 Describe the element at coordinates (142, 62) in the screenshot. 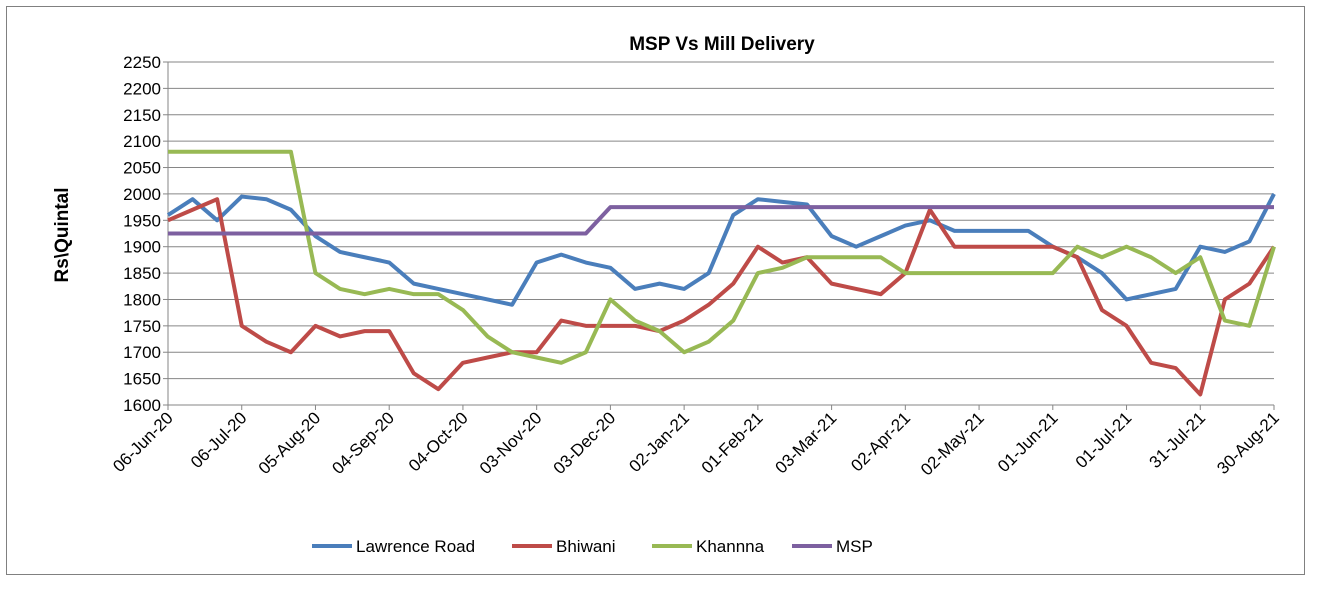

I see `y-tick-label: 2250` at that location.